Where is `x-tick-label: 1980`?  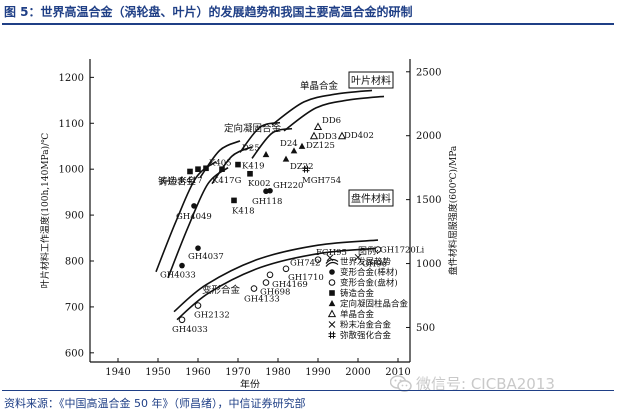 x-tick-label: 1980 is located at coordinates (277, 372).